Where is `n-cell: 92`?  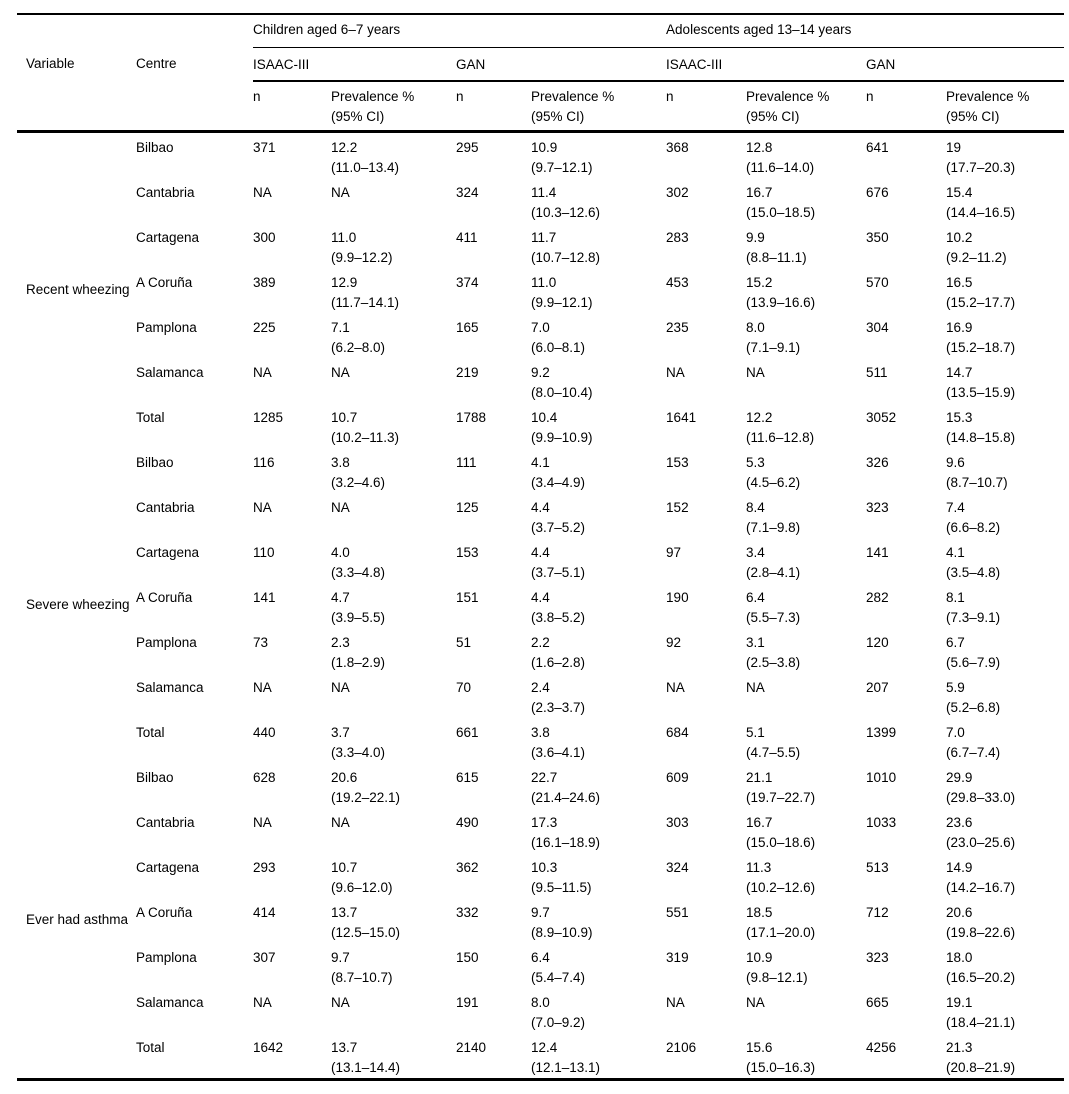
n-cell: 92 is located at coordinates (674, 642).